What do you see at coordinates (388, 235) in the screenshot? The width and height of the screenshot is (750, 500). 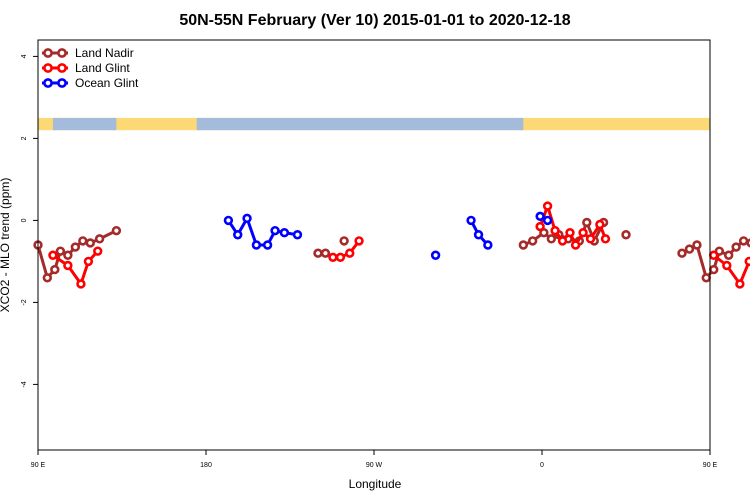 I see `series-ocean-glint` at bounding box center [388, 235].